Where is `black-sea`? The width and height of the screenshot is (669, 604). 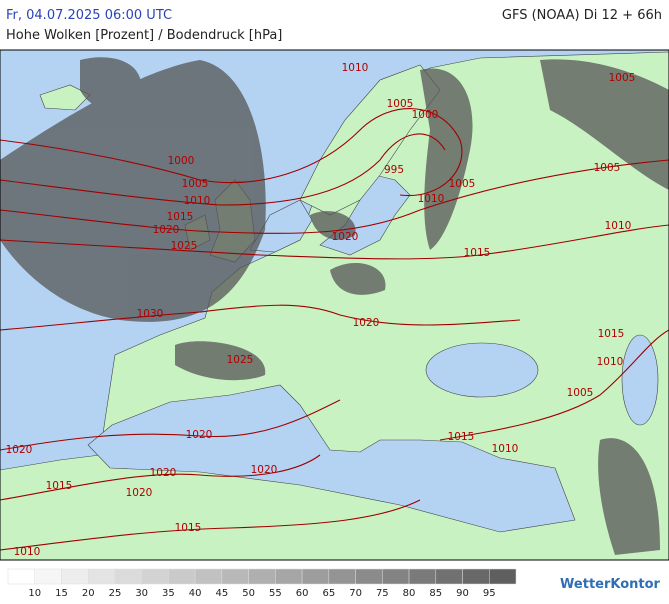
black-sea is located at coordinates (482, 370).